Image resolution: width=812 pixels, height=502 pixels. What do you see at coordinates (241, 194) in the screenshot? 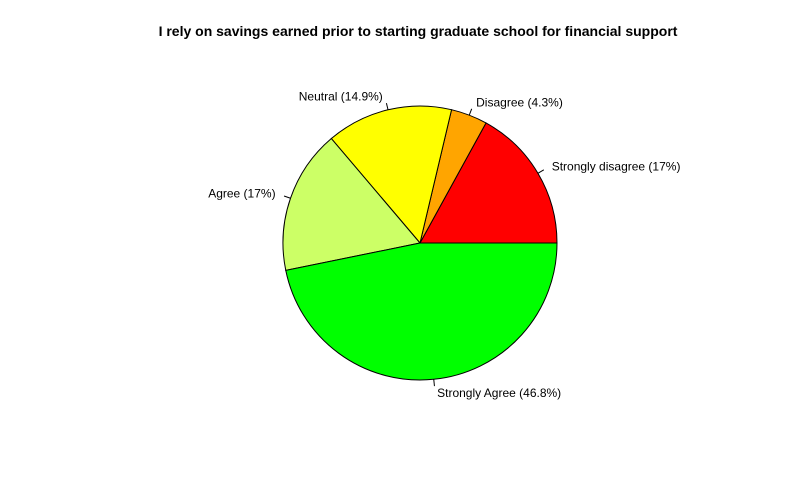
I see `slice-label-agree: Agree (17%)` at bounding box center [241, 194].